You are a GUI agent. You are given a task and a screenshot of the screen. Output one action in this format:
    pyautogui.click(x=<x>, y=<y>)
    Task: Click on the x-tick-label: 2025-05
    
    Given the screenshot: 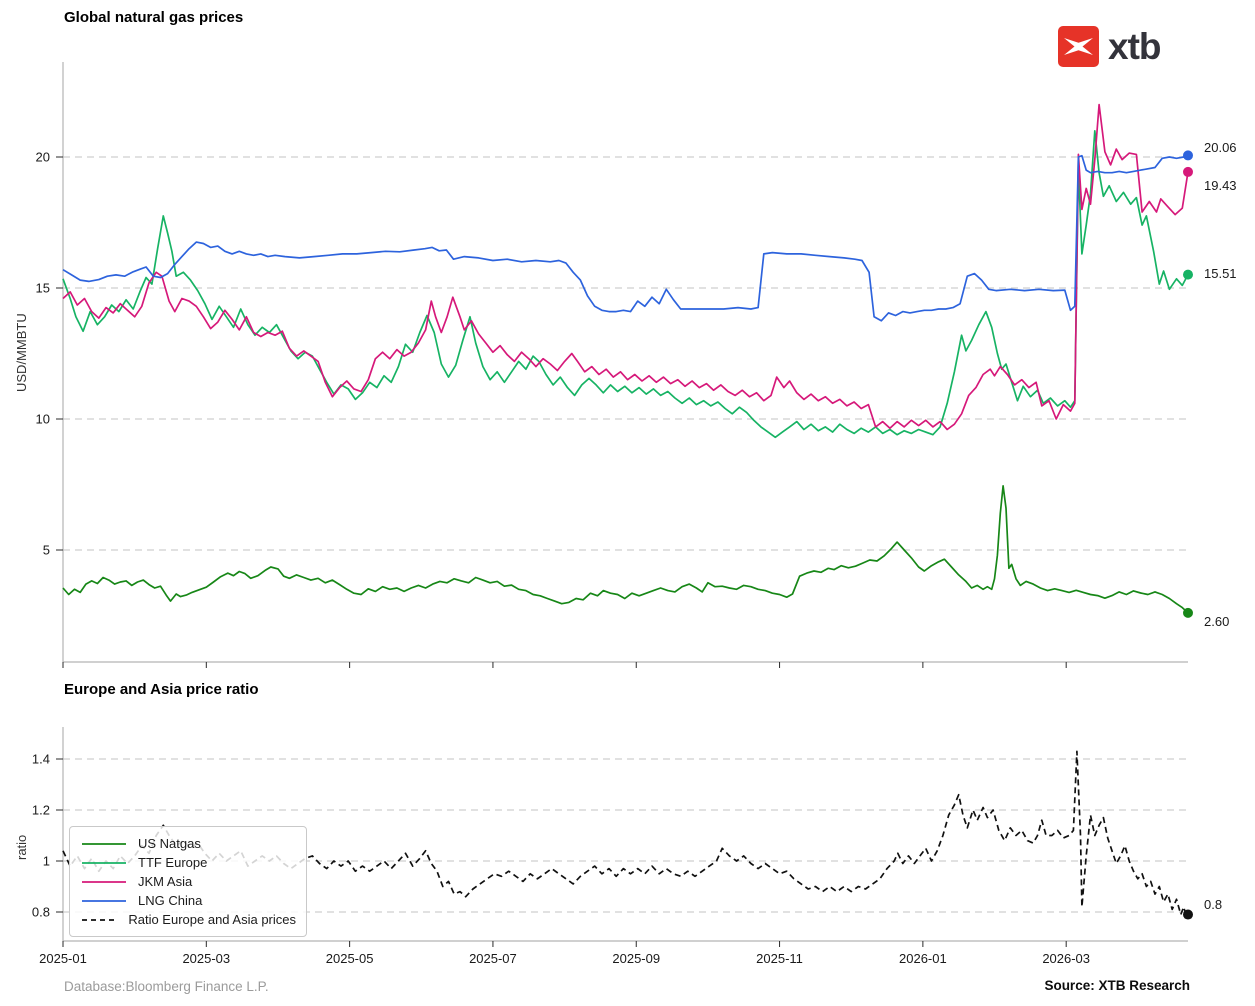 What is the action you would take?
    pyautogui.click(x=350, y=958)
    